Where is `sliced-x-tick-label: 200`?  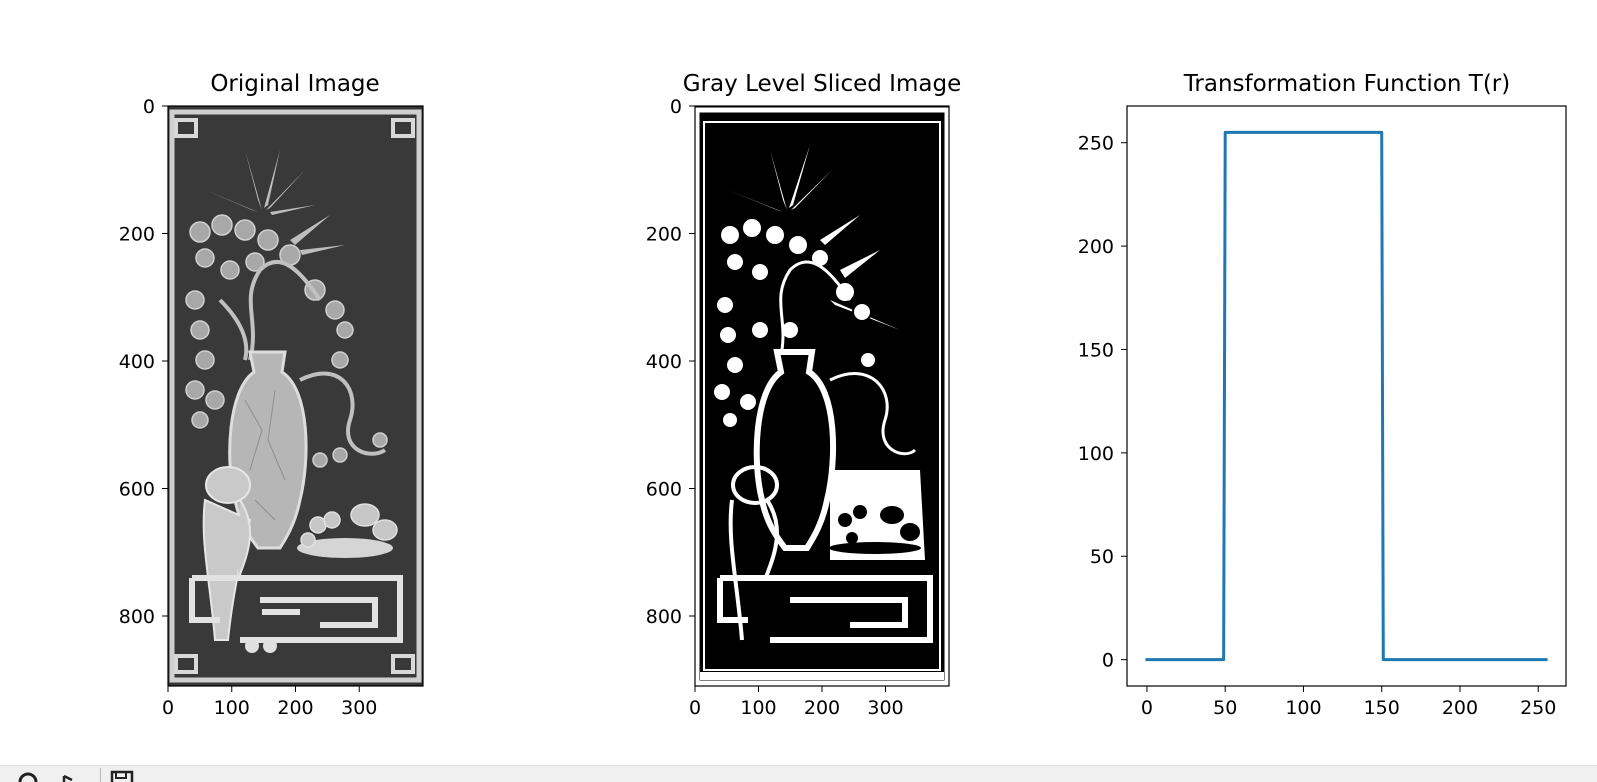
sliced-x-tick-label: 200 is located at coordinates (822, 708).